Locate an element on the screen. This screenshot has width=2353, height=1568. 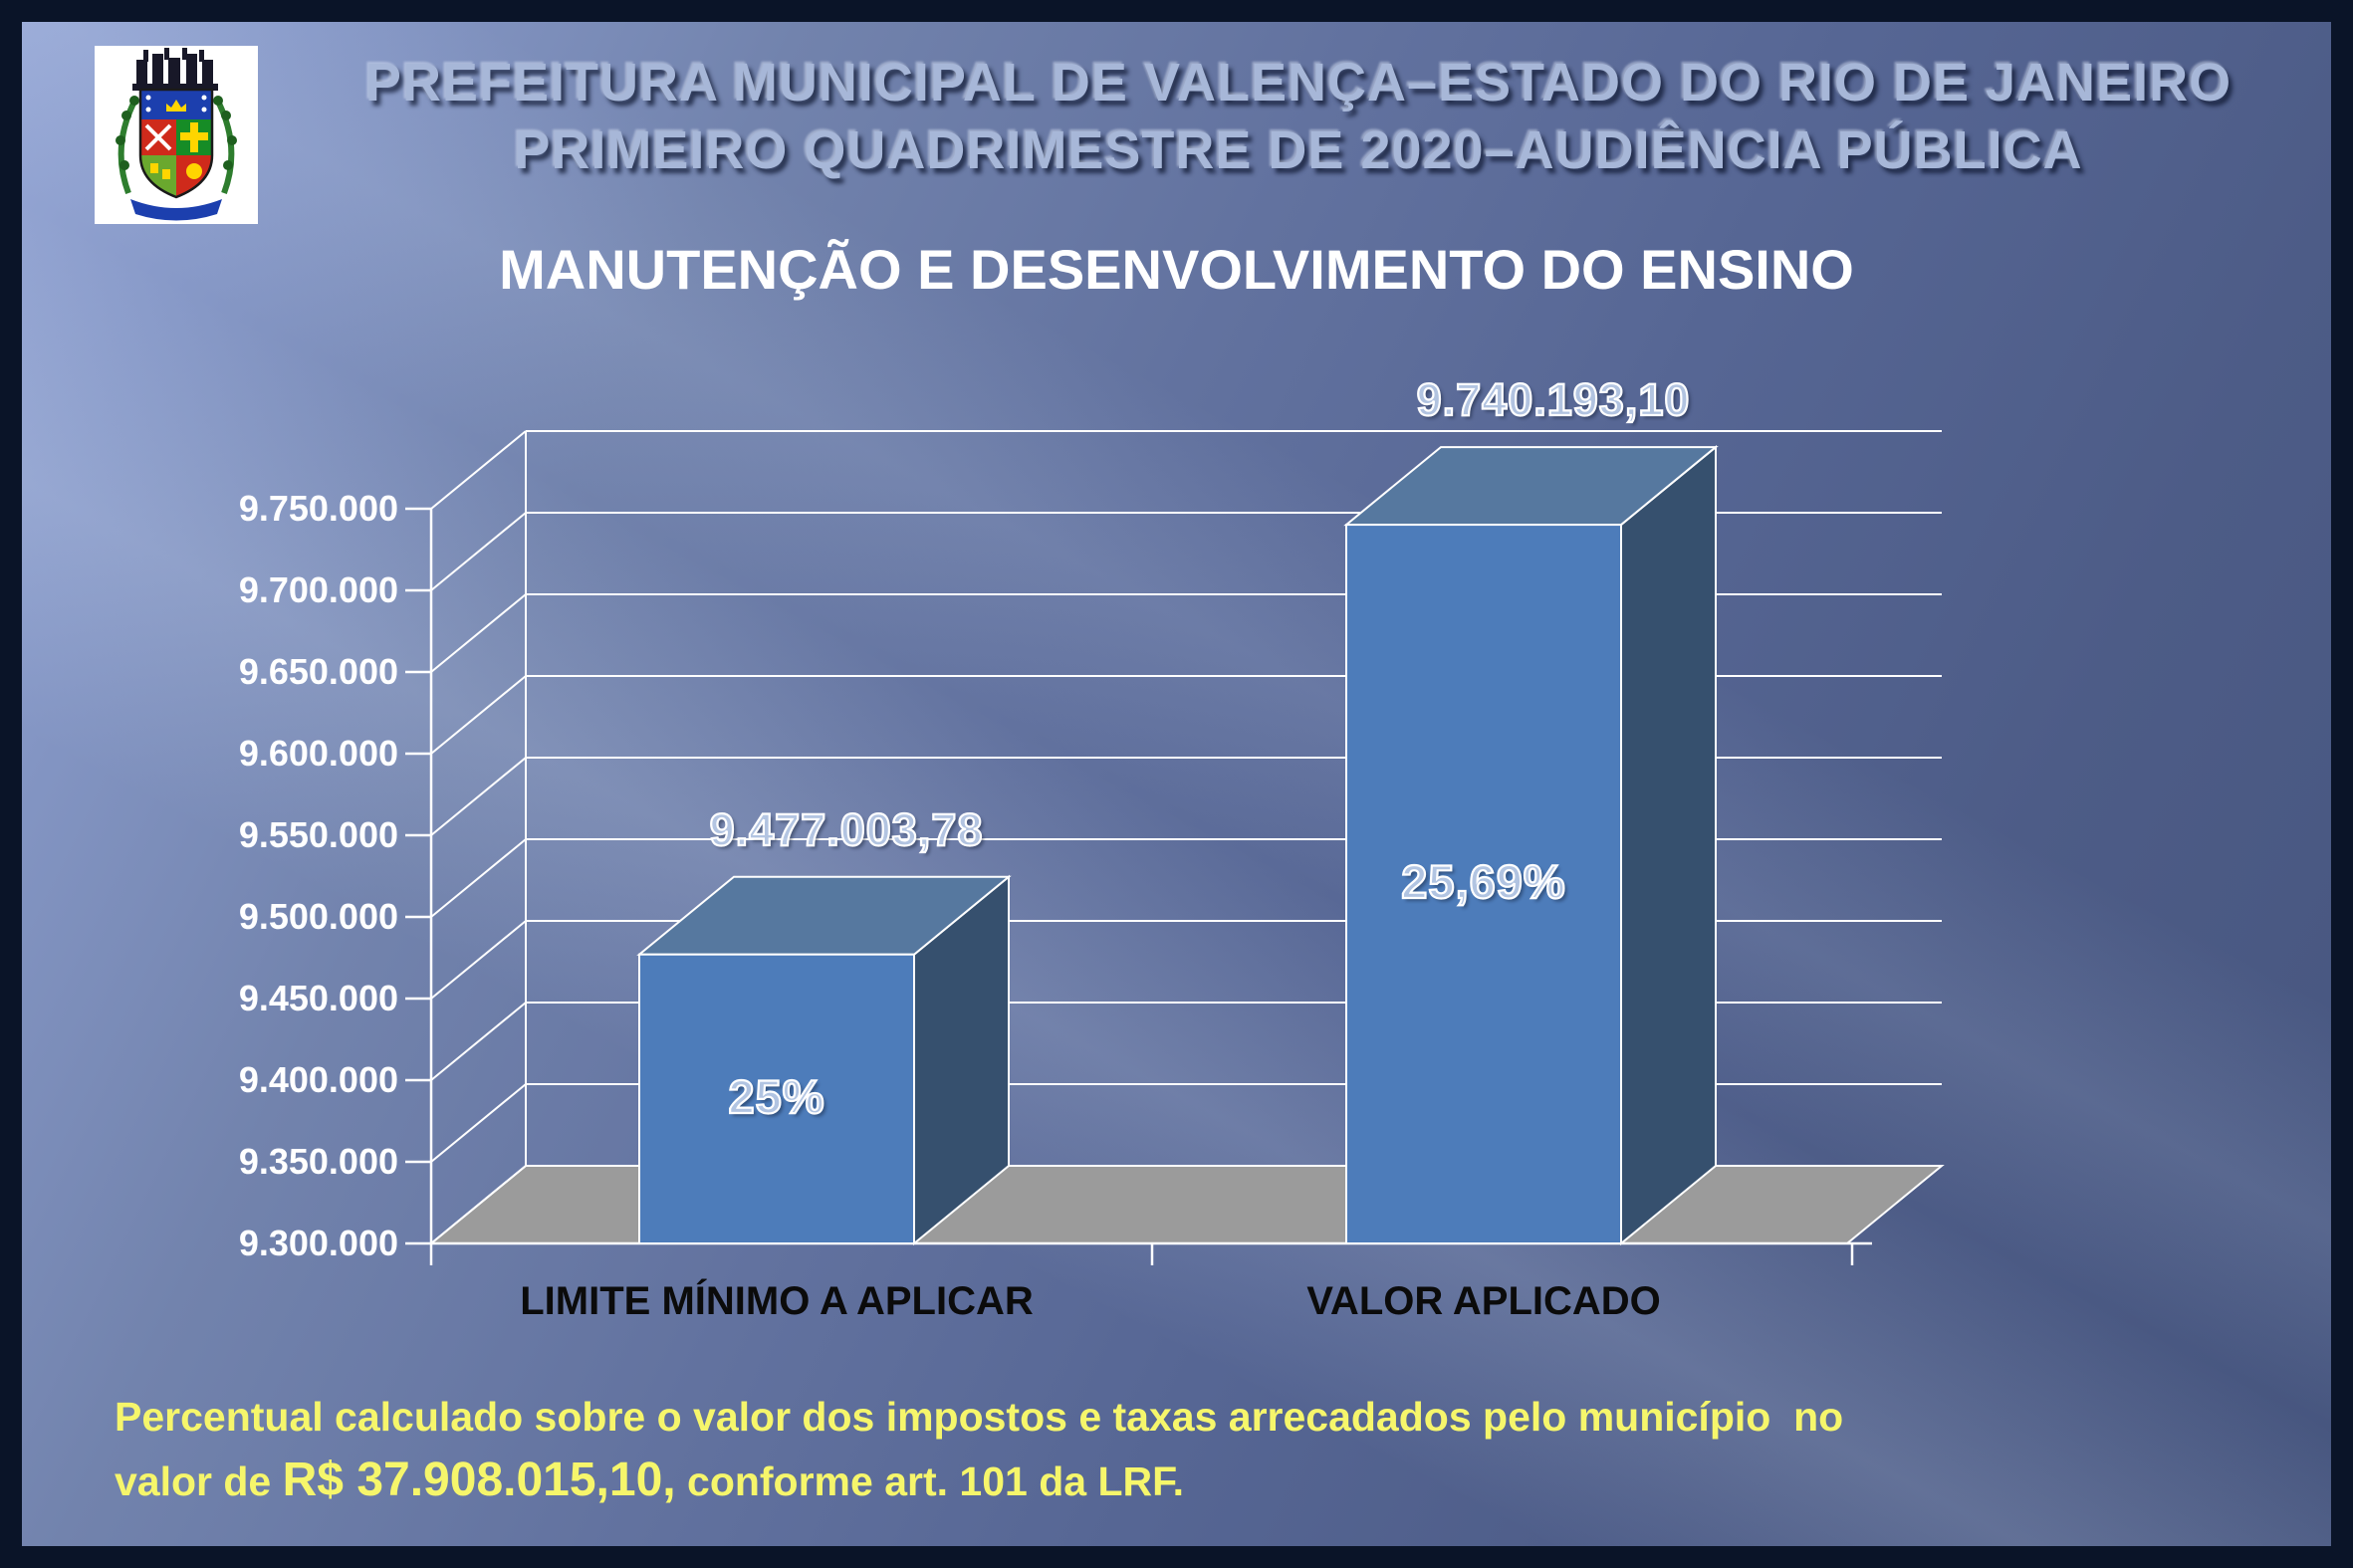
chart-title: MANUTENÇÃO E DESENVOLVIMENTO DO ENSINO is located at coordinates (1176, 269).